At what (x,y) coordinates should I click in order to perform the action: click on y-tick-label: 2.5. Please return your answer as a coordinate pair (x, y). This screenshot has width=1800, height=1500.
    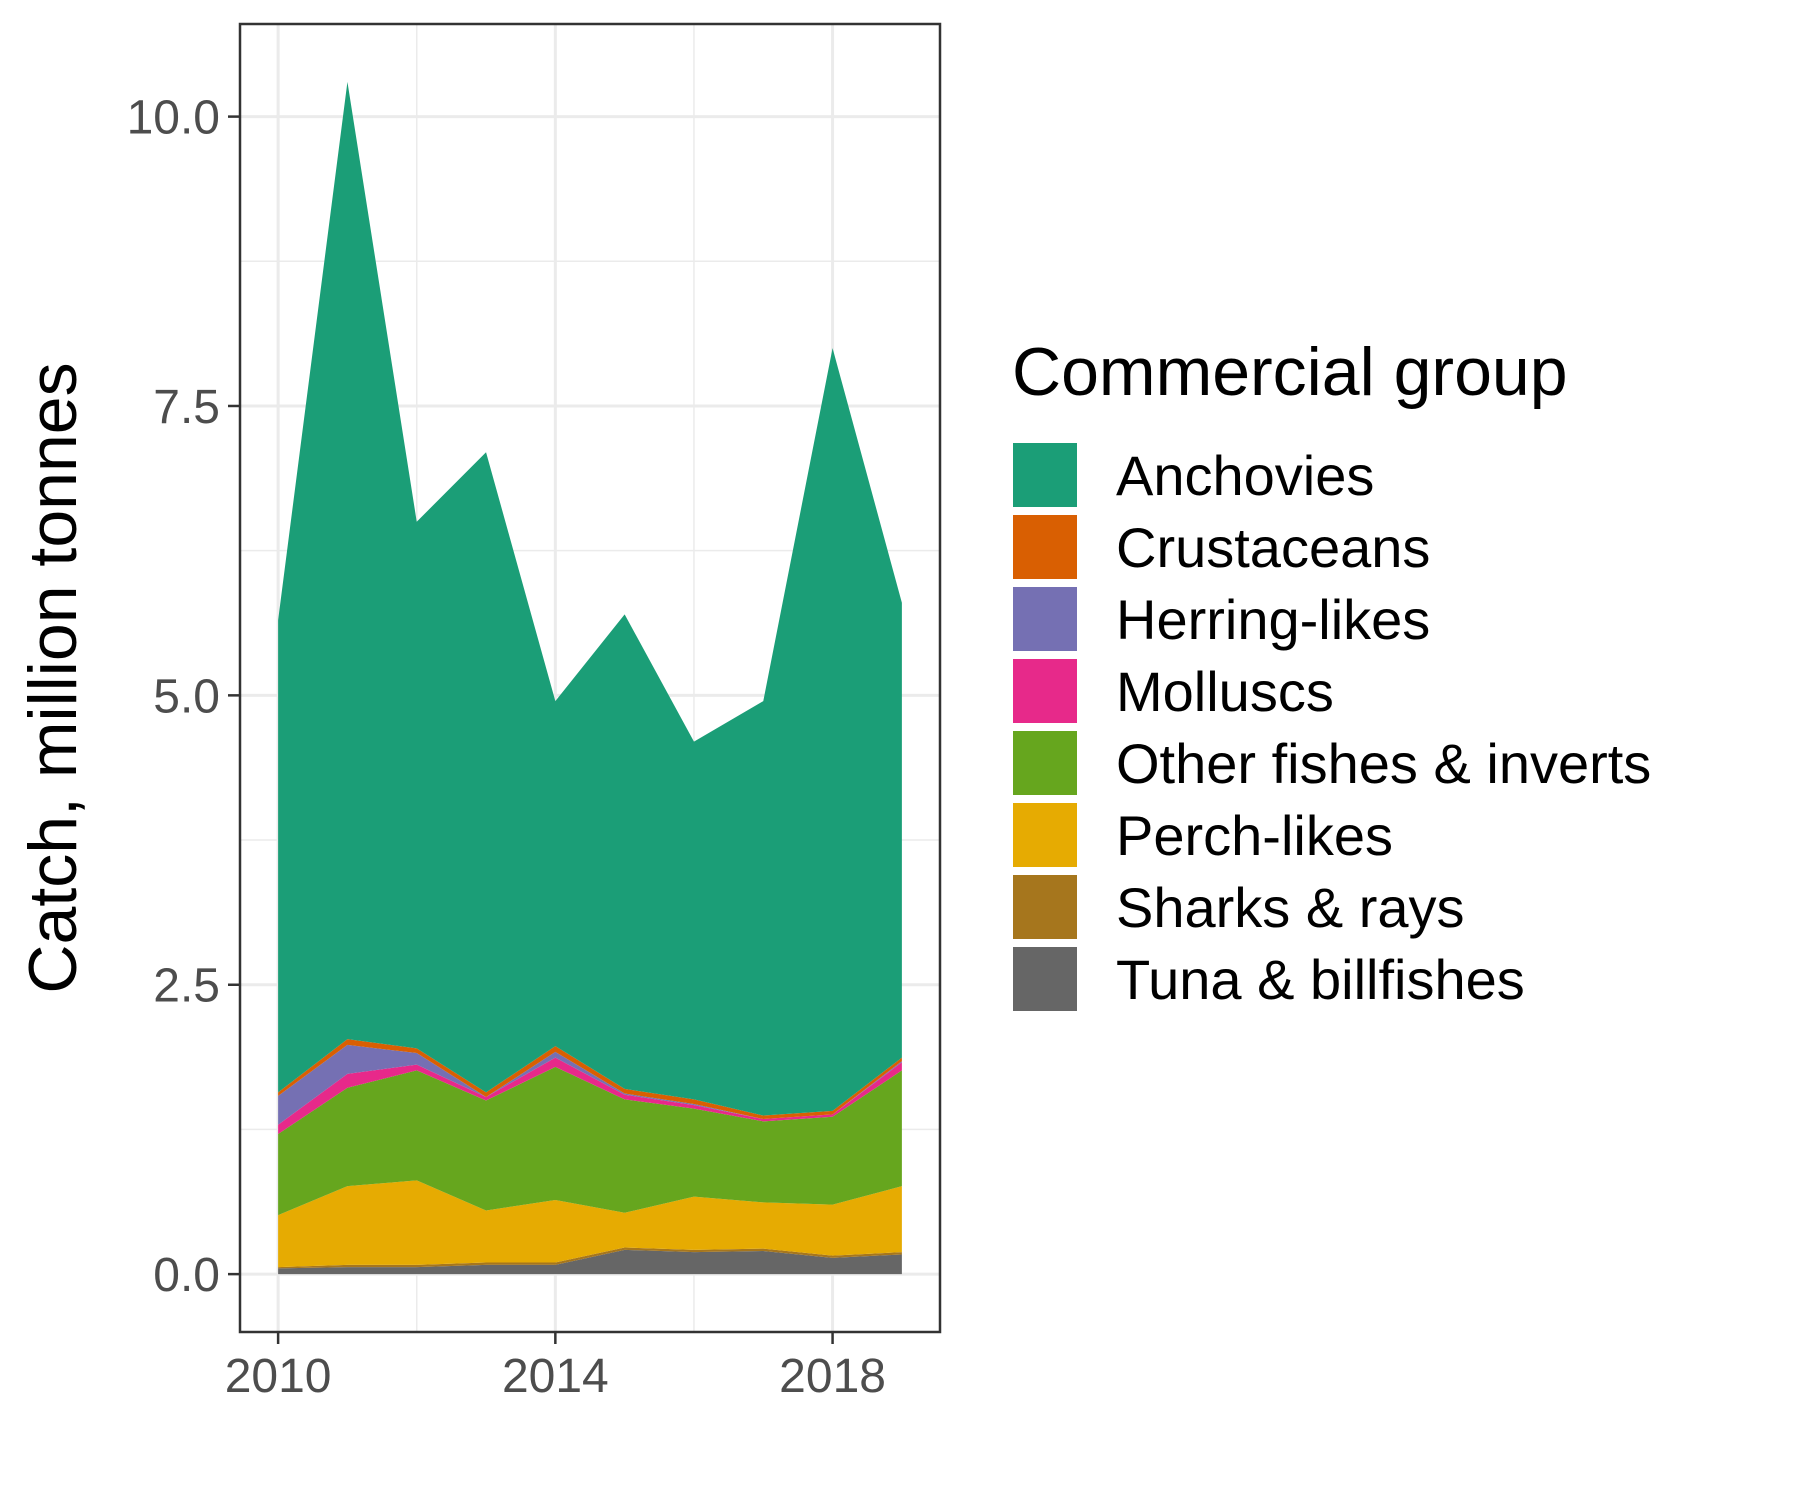
    Looking at the image, I should click on (186, 986).